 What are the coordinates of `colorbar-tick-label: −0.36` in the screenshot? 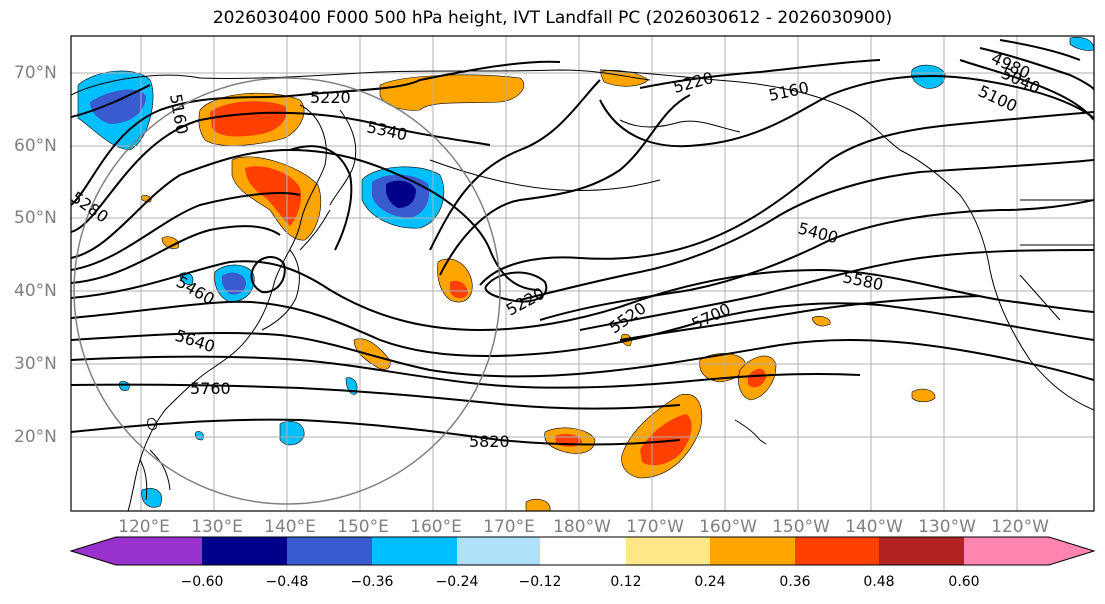 It's located at (372, 582).